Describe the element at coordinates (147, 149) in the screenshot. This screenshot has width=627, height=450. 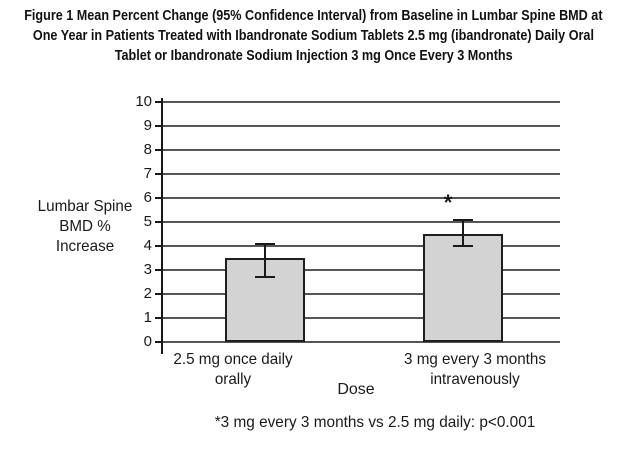
I see `y-tick-label-8: 8` at that location.